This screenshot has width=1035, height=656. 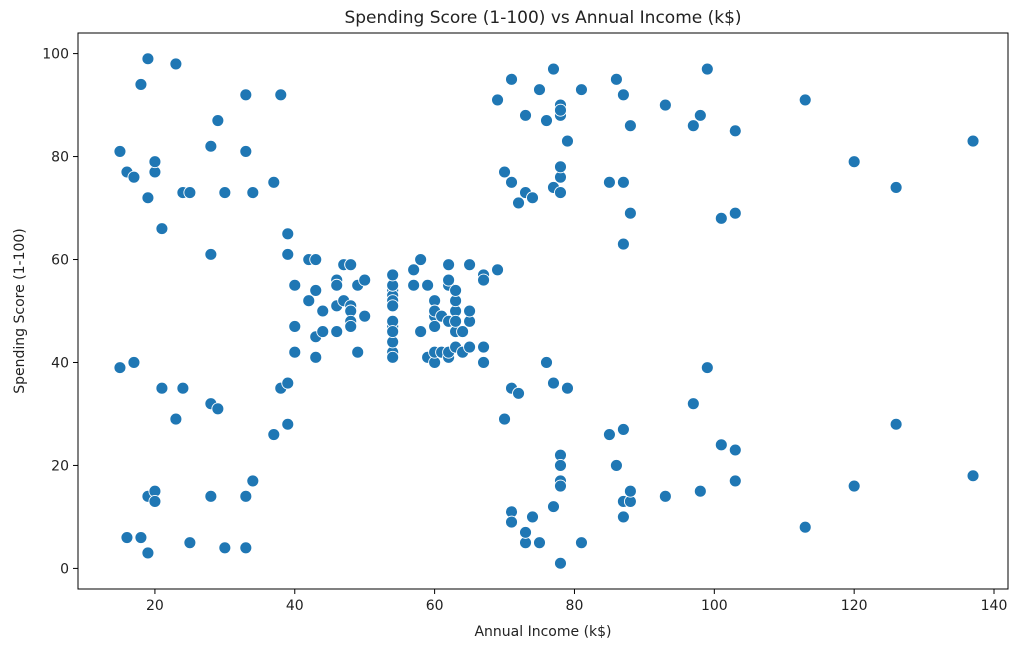 What do you see at coordinates (60, 261) in the screenshot?
I see `y-tick-label: 60` at bounding box center [60, 261].